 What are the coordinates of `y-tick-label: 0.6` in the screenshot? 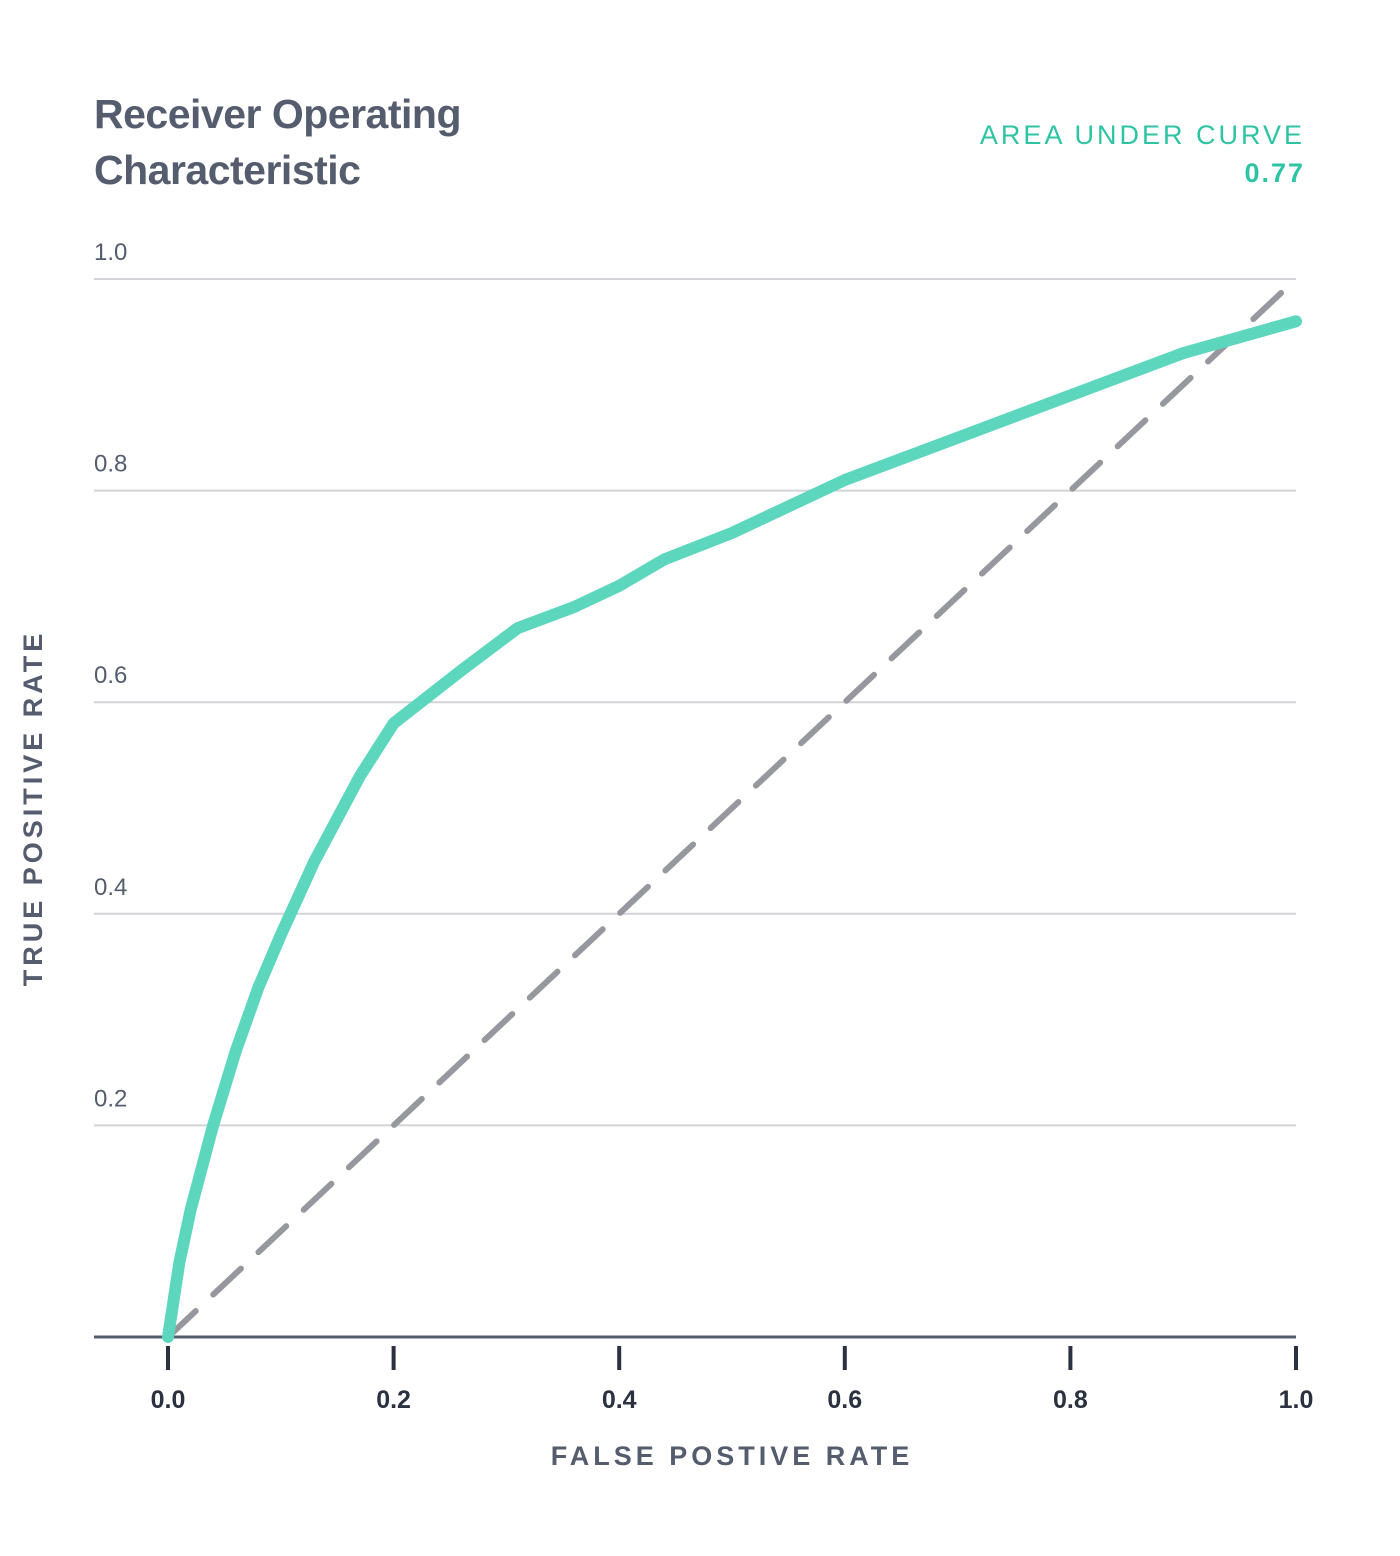 It's located at (110, 675).